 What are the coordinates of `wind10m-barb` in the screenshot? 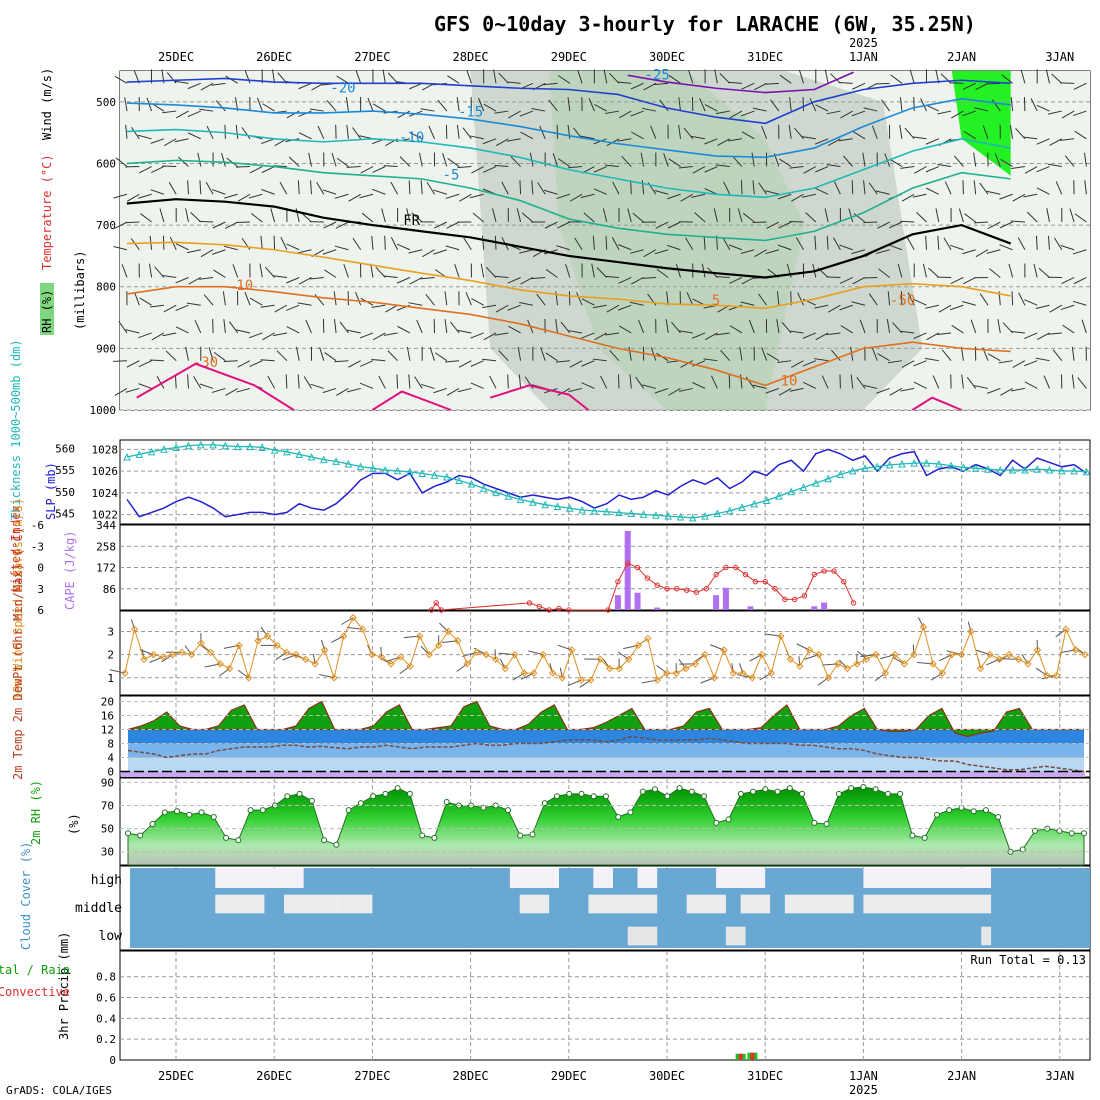 It's located at (799, 661).